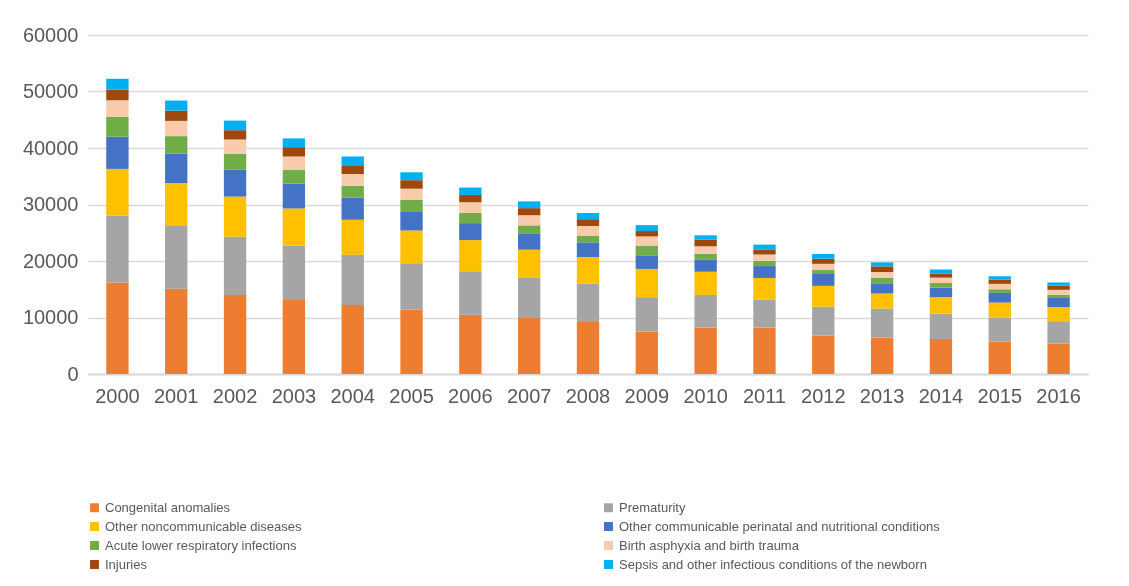  What do you see at coordinates (50, 260) in the screenshot?
I see `y-tick-label: 20000` at bounding box center [50, 260].